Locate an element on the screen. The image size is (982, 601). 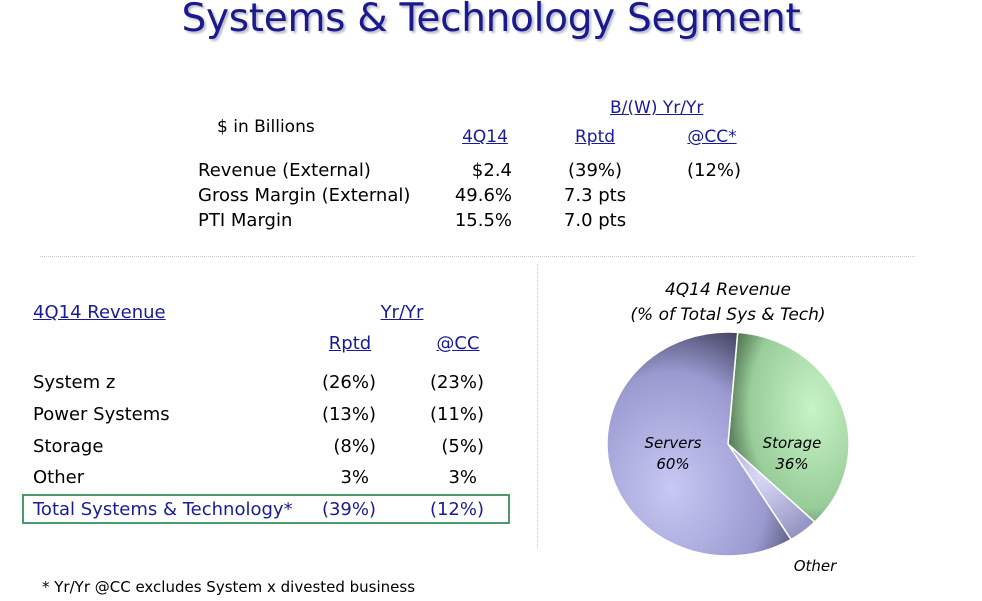
summary-row-4q14: 49.6% is located at coordinates (483, 195).